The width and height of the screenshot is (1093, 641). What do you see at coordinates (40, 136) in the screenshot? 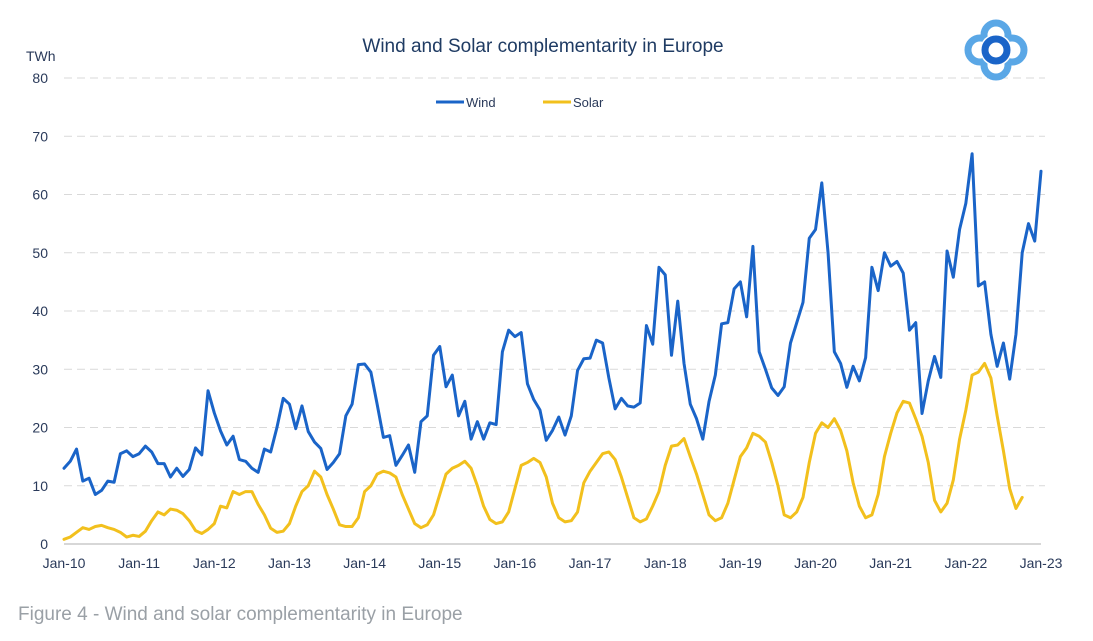
I see `y-tick-label: 70` at bounding box center [40, 136].